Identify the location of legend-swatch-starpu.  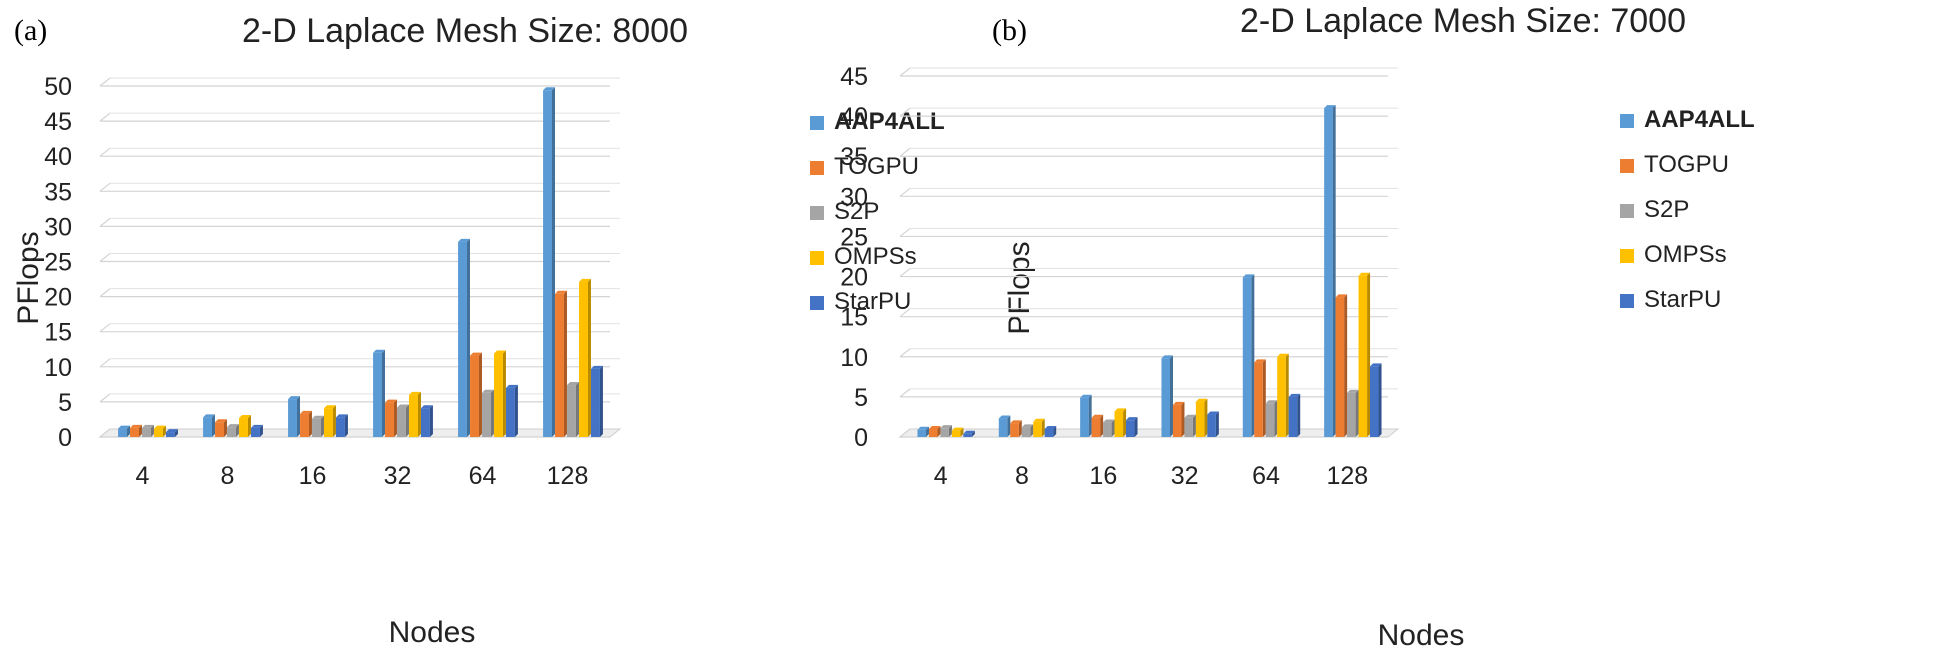
(817, 303).